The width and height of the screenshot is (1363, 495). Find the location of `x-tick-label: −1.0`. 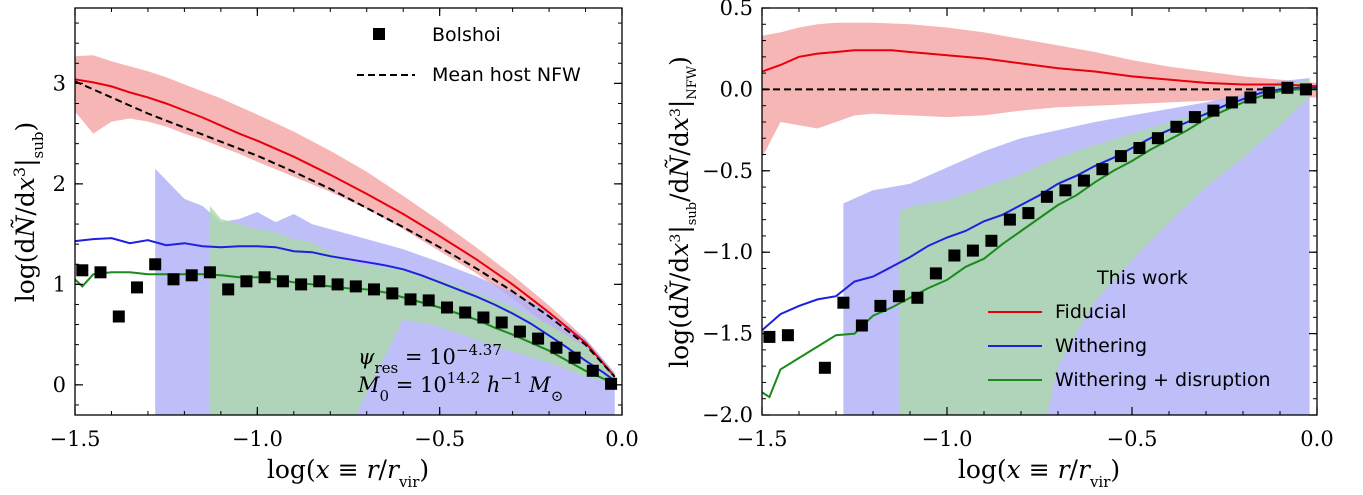

x-tick-label: −1.0 is located at coordinates (947, 439).